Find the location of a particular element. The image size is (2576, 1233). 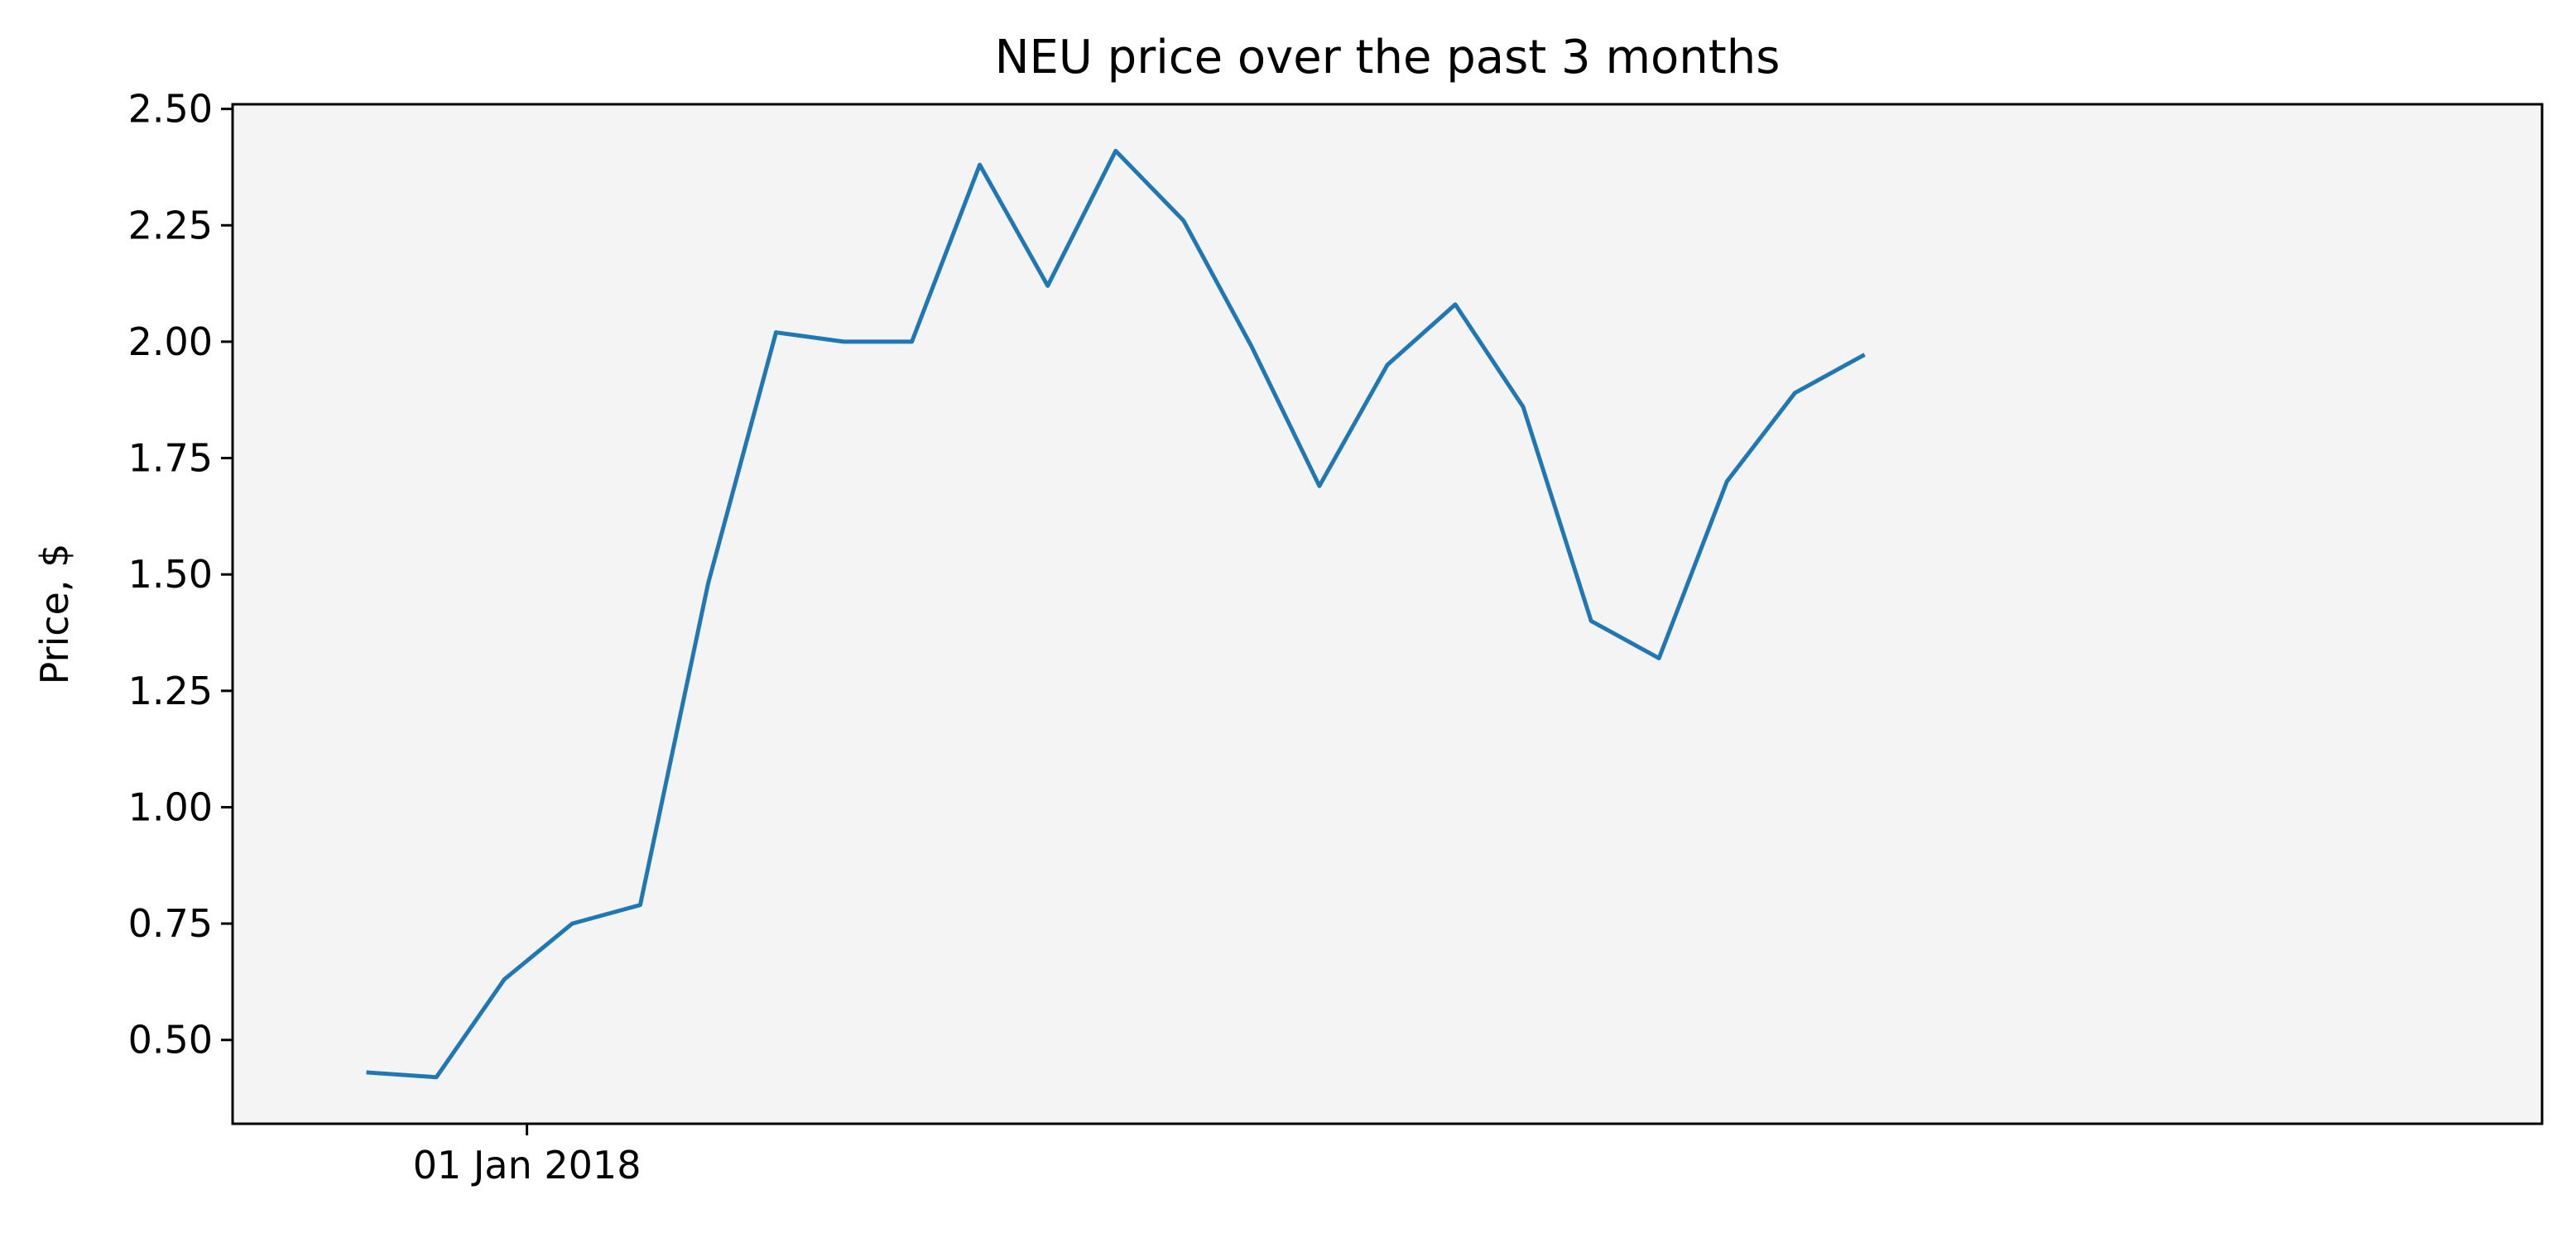

y-tick-label: 1.75 is located at coordinates (170, 458).